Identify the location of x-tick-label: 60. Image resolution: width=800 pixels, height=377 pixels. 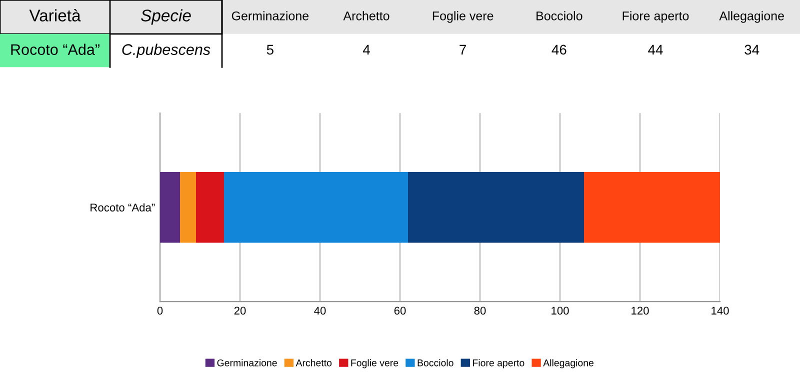
(400, 310).